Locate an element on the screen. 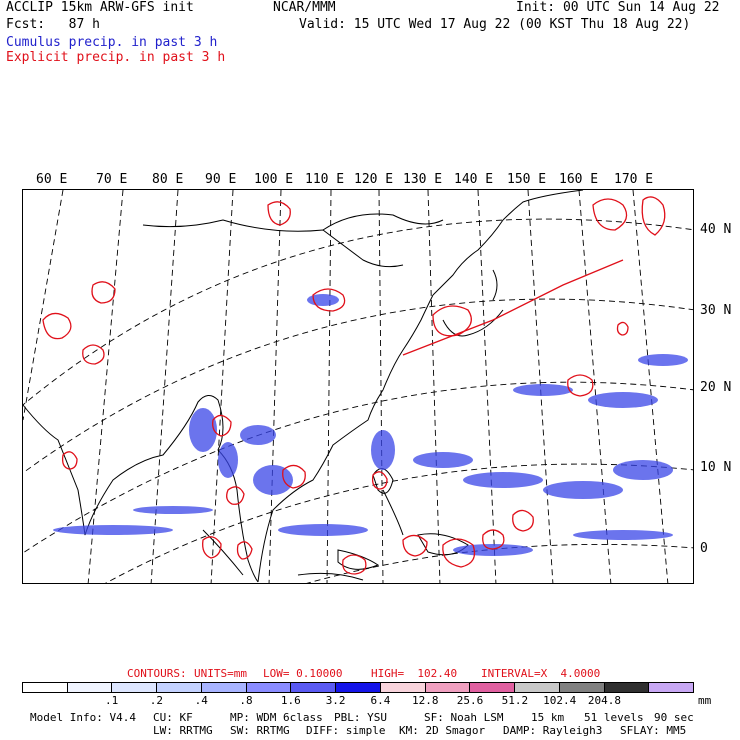 This screenshot has height=740, width=740. footer-damp: DAMP: Rayleigh3 is located at coordinates (553, 730).